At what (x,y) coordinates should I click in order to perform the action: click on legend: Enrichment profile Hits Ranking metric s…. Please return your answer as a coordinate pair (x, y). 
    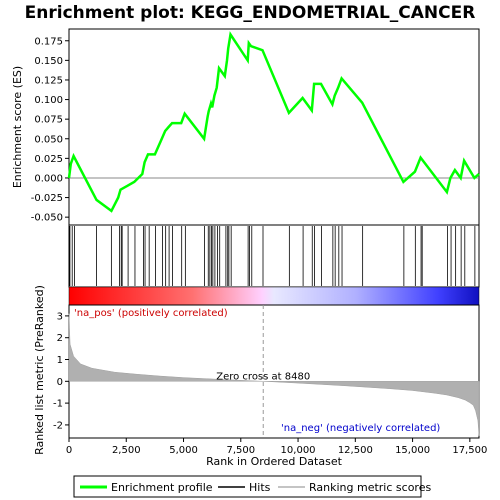
    Looking at the image, I should click on (252, 486).